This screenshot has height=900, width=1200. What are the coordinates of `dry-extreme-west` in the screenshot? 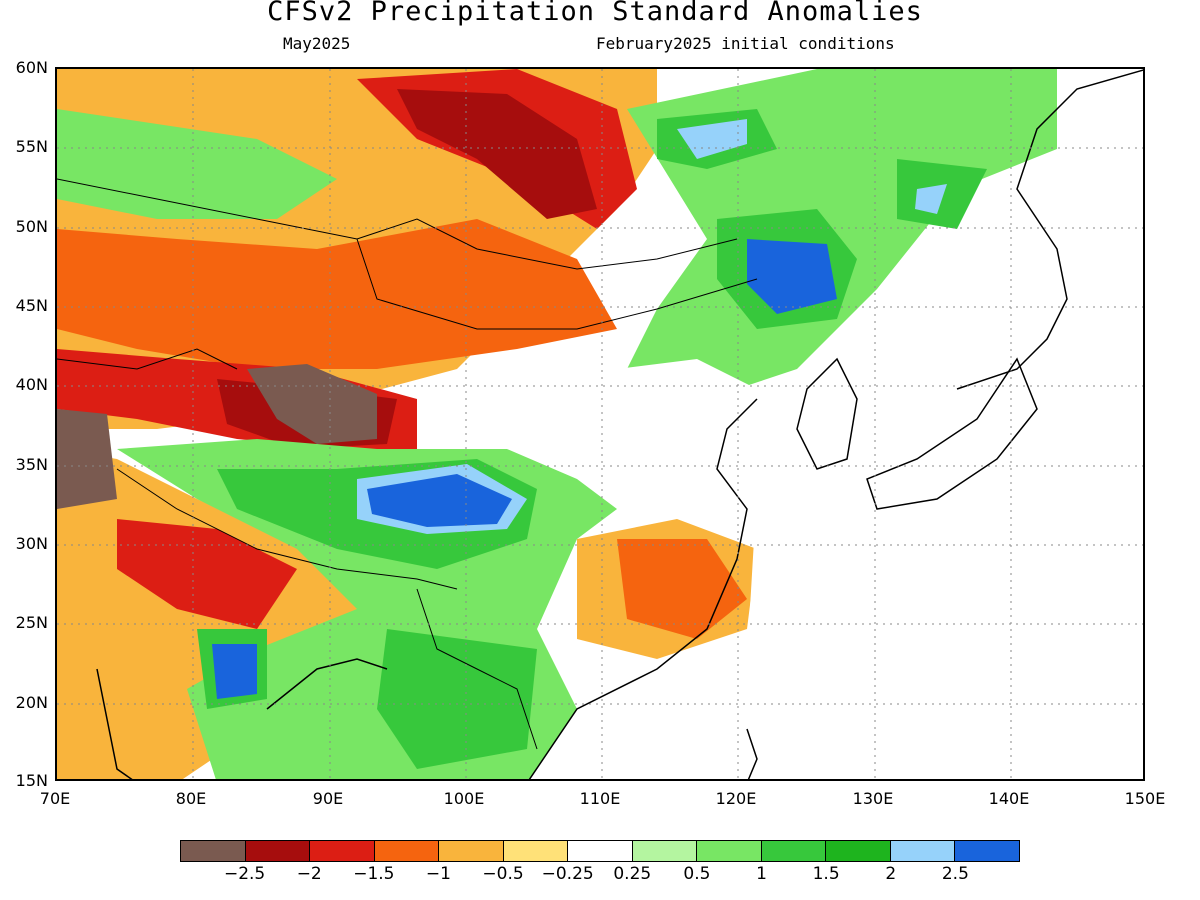 It's located at (87, 459).